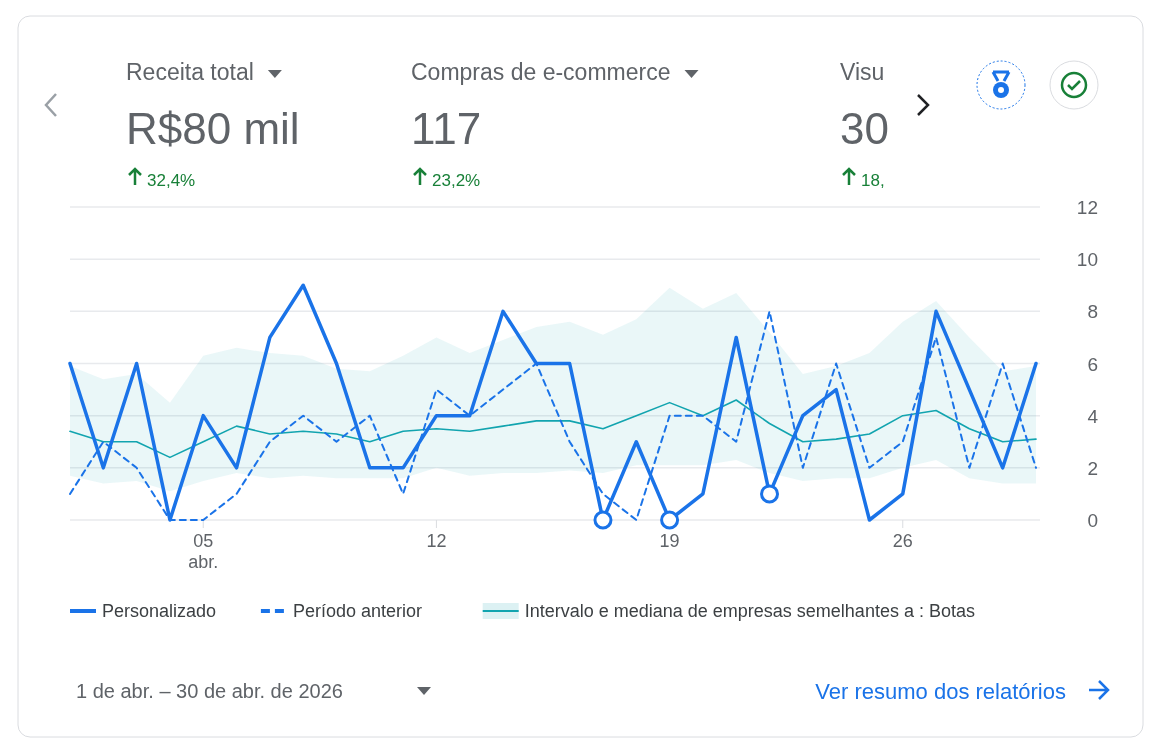 The height and width of the screenshot is (750, 1154). What do you see at coordinates (940, 691) in the screenshot?
I see `text: Ver resumo dos relatórios` at bounding box center [940, 691].